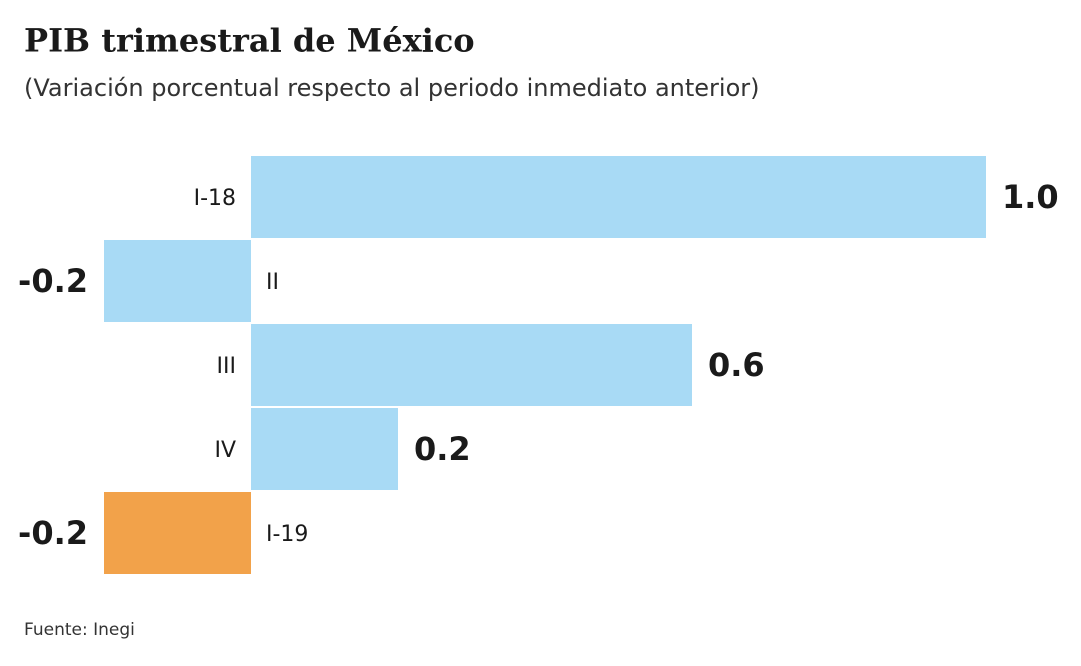 This screenshot has height=666, width=1081. What do you see at coordinates (736, 365) in the screenshot?
I see `value-label: 0.6` at bounding box center [736, 365].